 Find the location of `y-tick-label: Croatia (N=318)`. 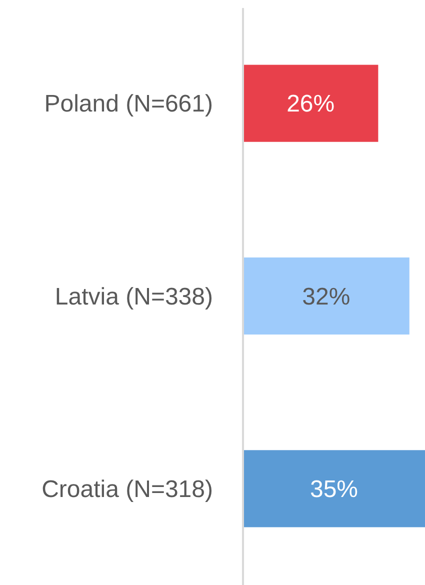

y-tick-label: Croatia (N=318) is located at coordinates (127, 490).